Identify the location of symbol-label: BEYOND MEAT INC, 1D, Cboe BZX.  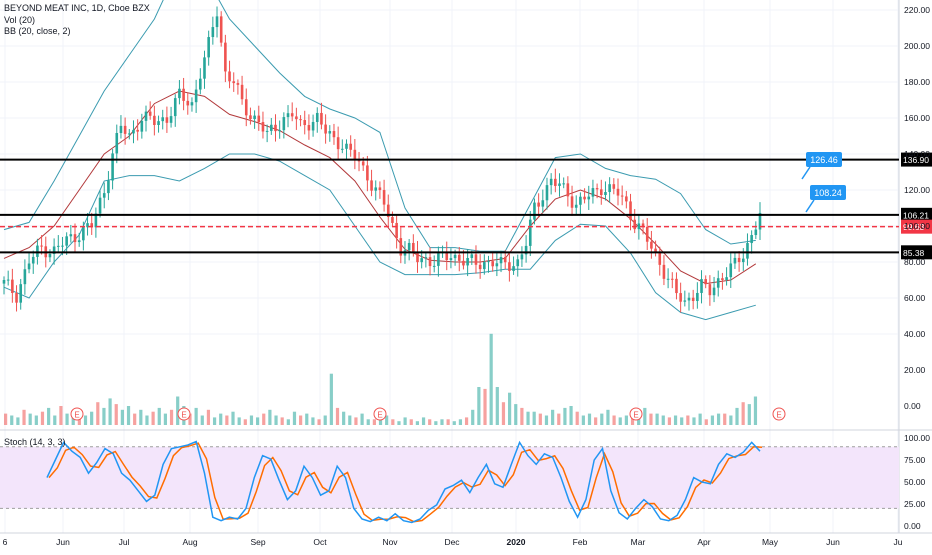
(77, 8).